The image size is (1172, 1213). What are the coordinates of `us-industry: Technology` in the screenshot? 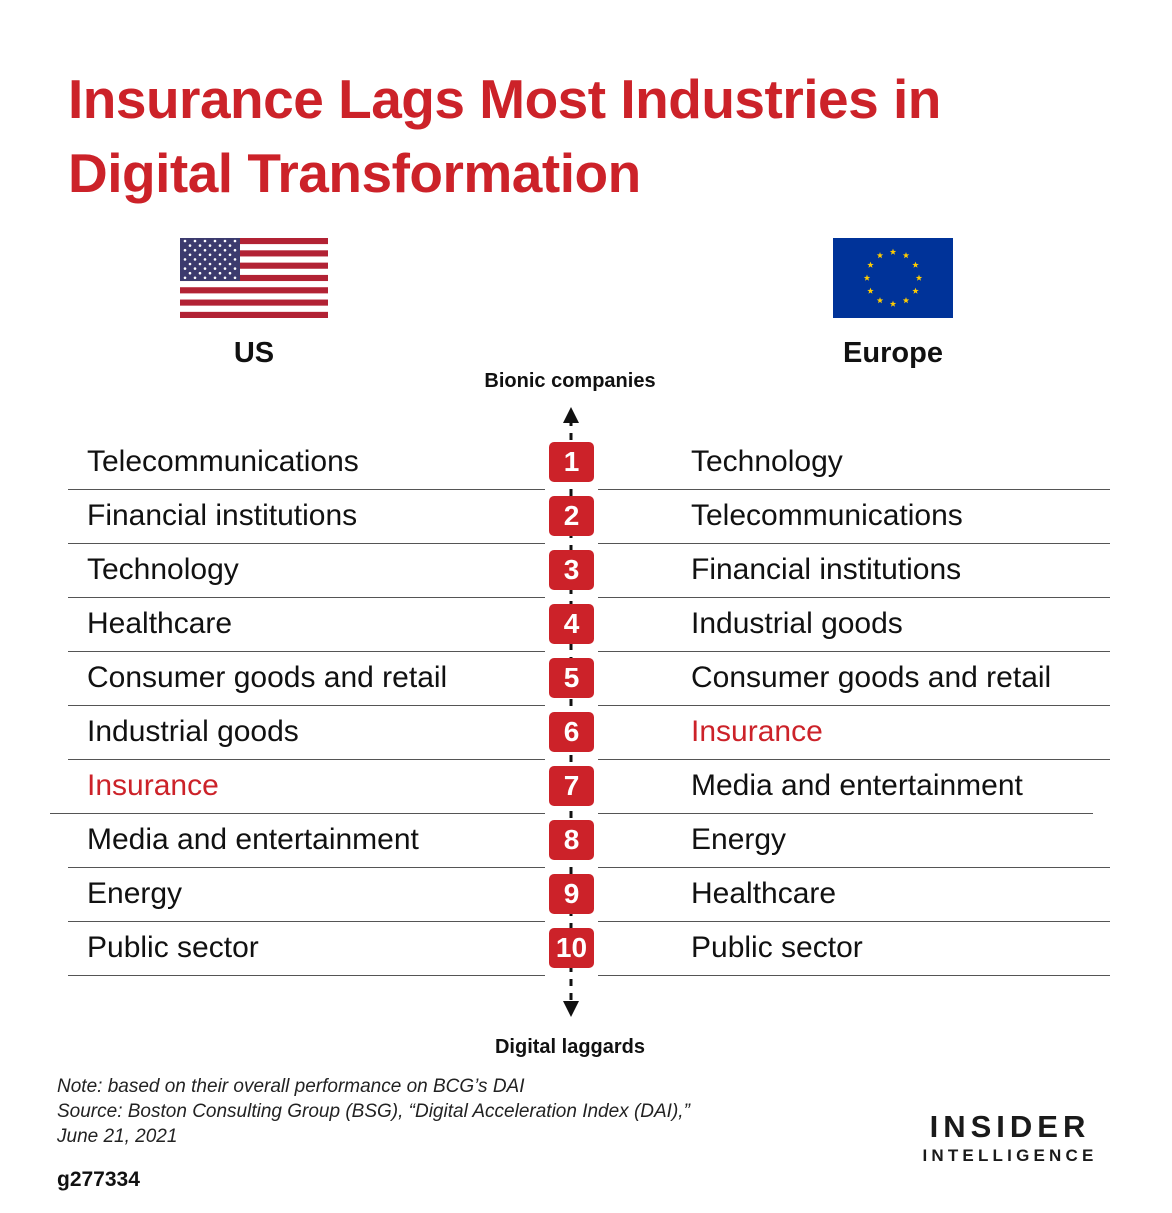 It's located at (163, 569).